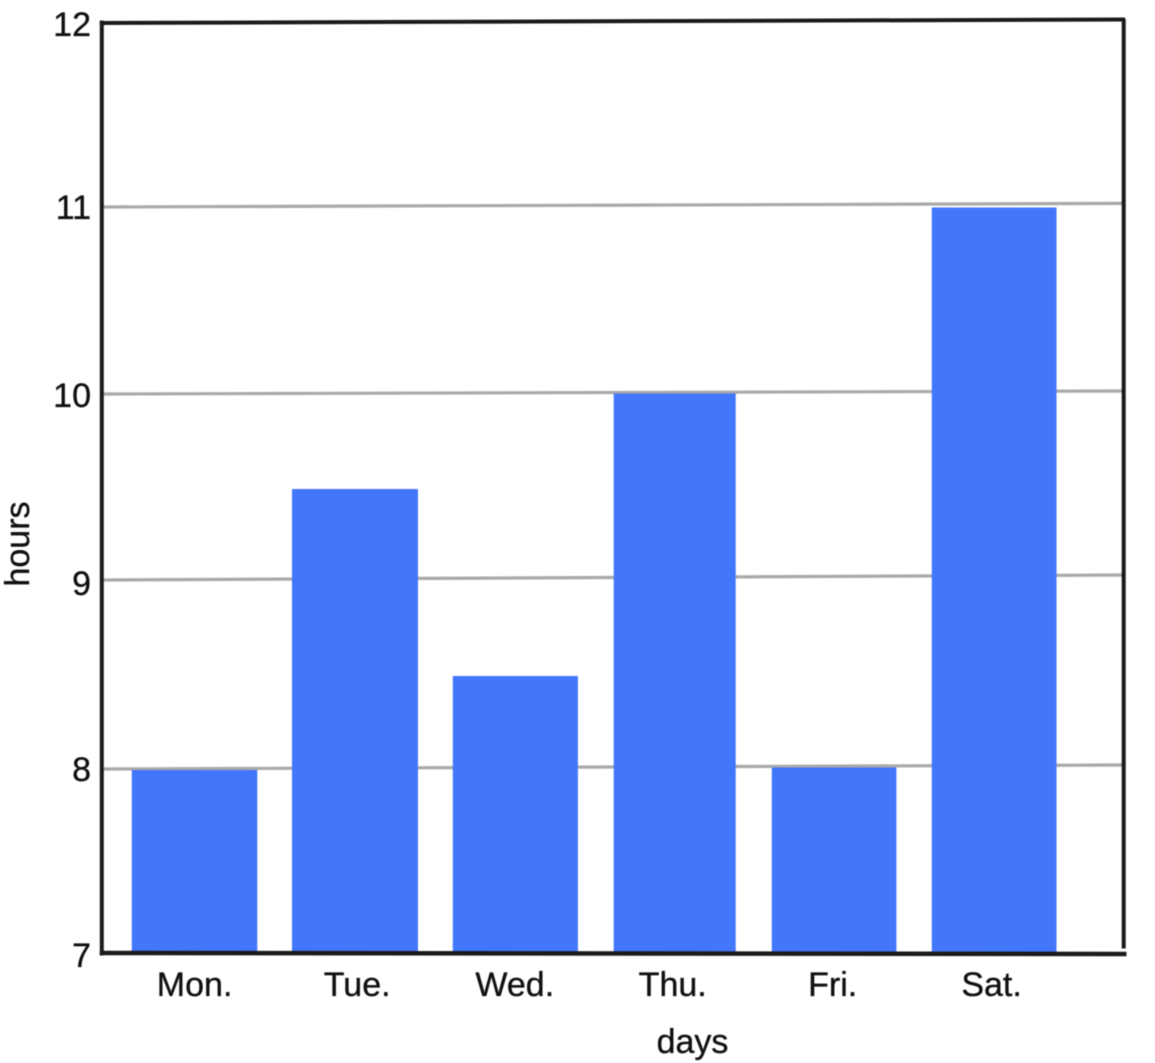 The width and height of the screenshot is (1155, 1063). Describe the element at coordinates (832, 985) in the screenshot. I see `svg-text: Fri.` at that location.